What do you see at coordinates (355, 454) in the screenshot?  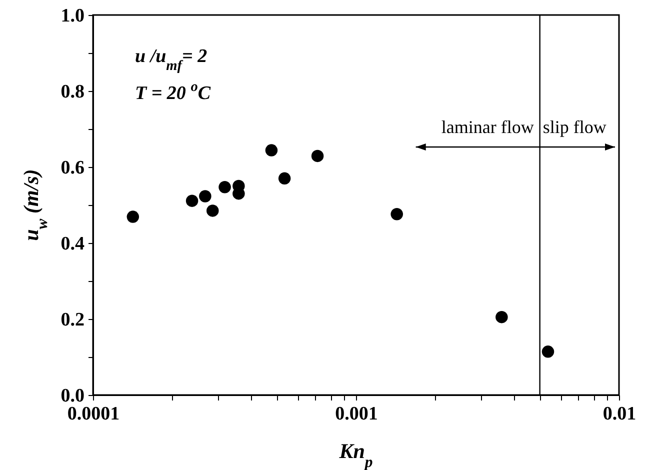 I see `x-axis-title: Kn$_{p}$` at bounding box center [355, 454].